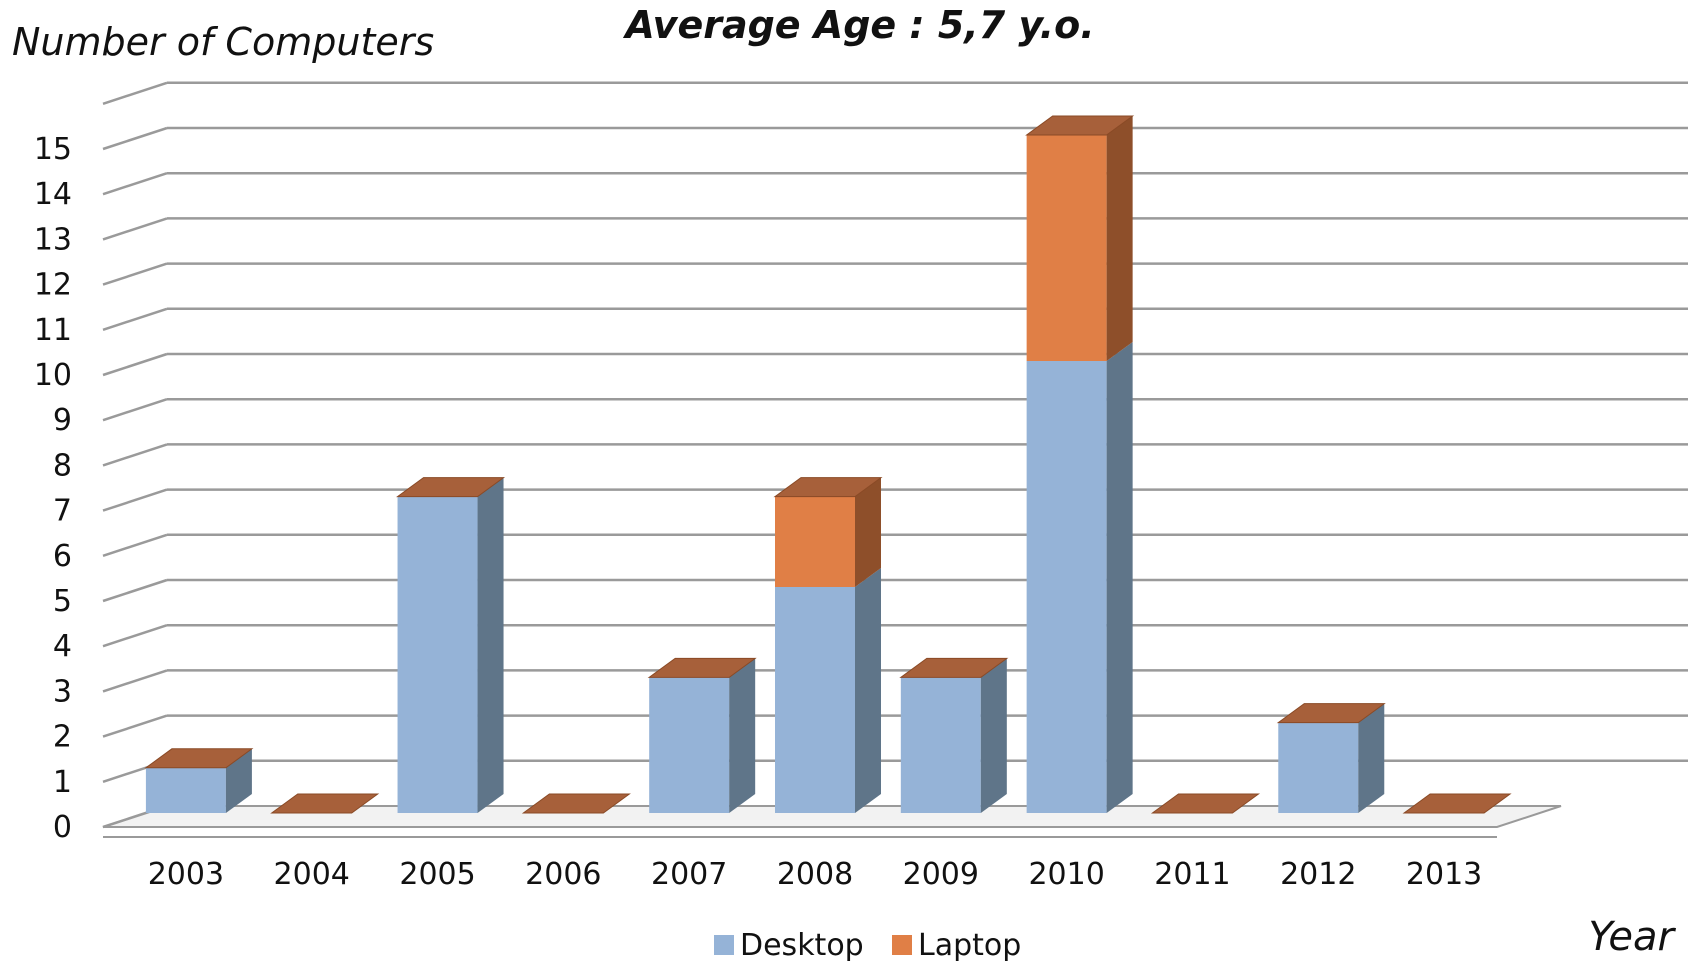 The height and width of the screenshot is (961, 1688). I want to click on y-tick-label: 4, so click(62, 646).